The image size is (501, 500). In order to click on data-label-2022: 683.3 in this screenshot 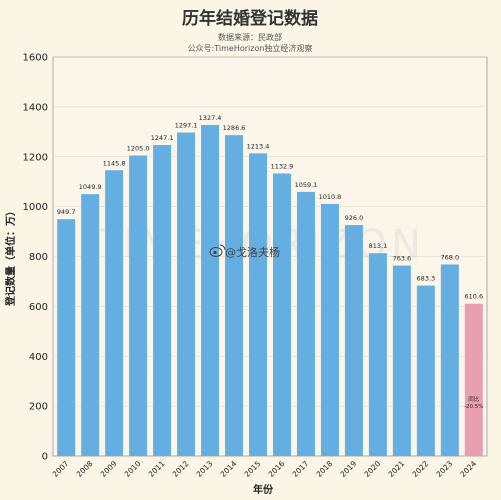, I will do `click(426, 279)`.